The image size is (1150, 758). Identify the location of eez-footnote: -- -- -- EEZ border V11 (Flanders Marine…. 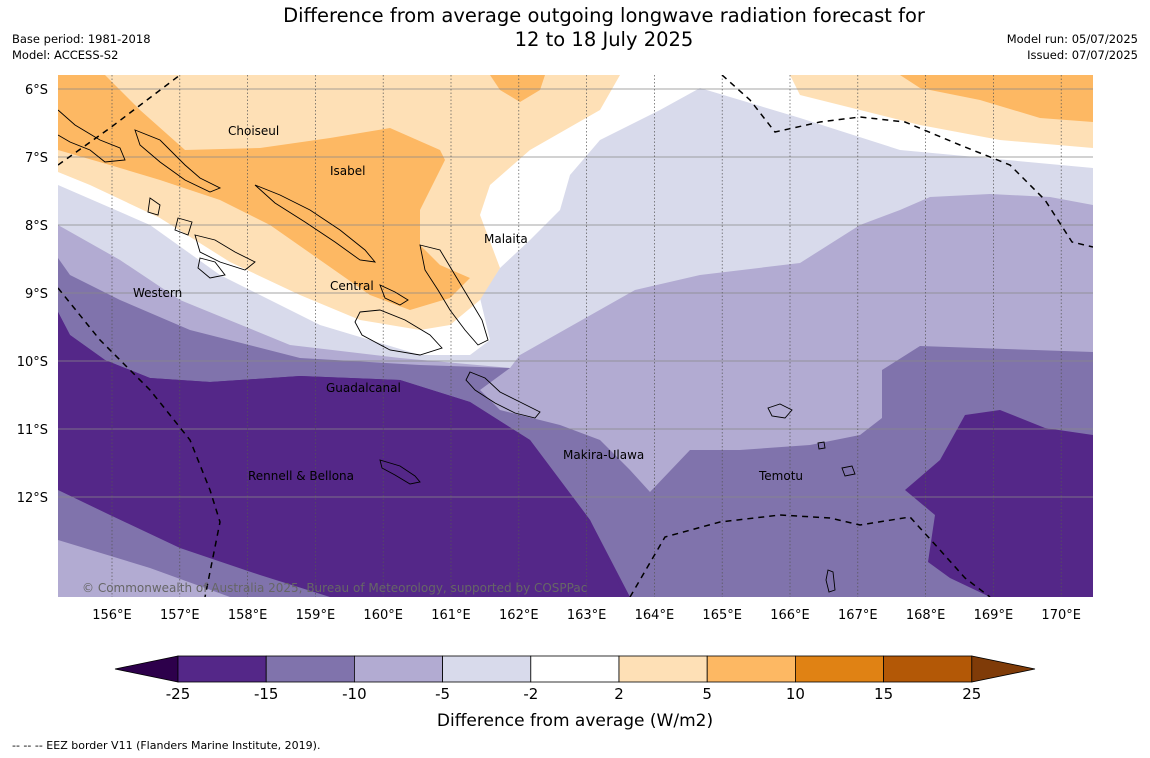
(166, 745).